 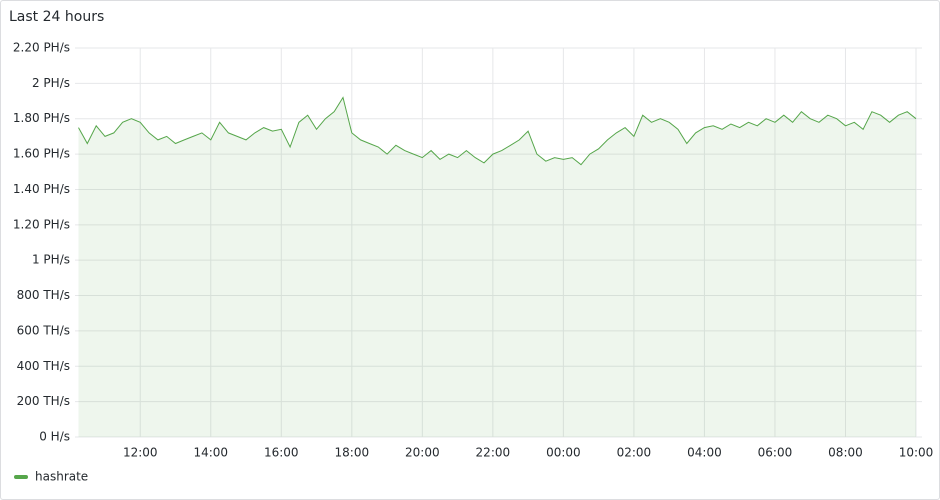 What do you see at coordinates (634, 453) in the screenshot?
I see `x-tick-label: 02:00` at bounding box center [634, 453].